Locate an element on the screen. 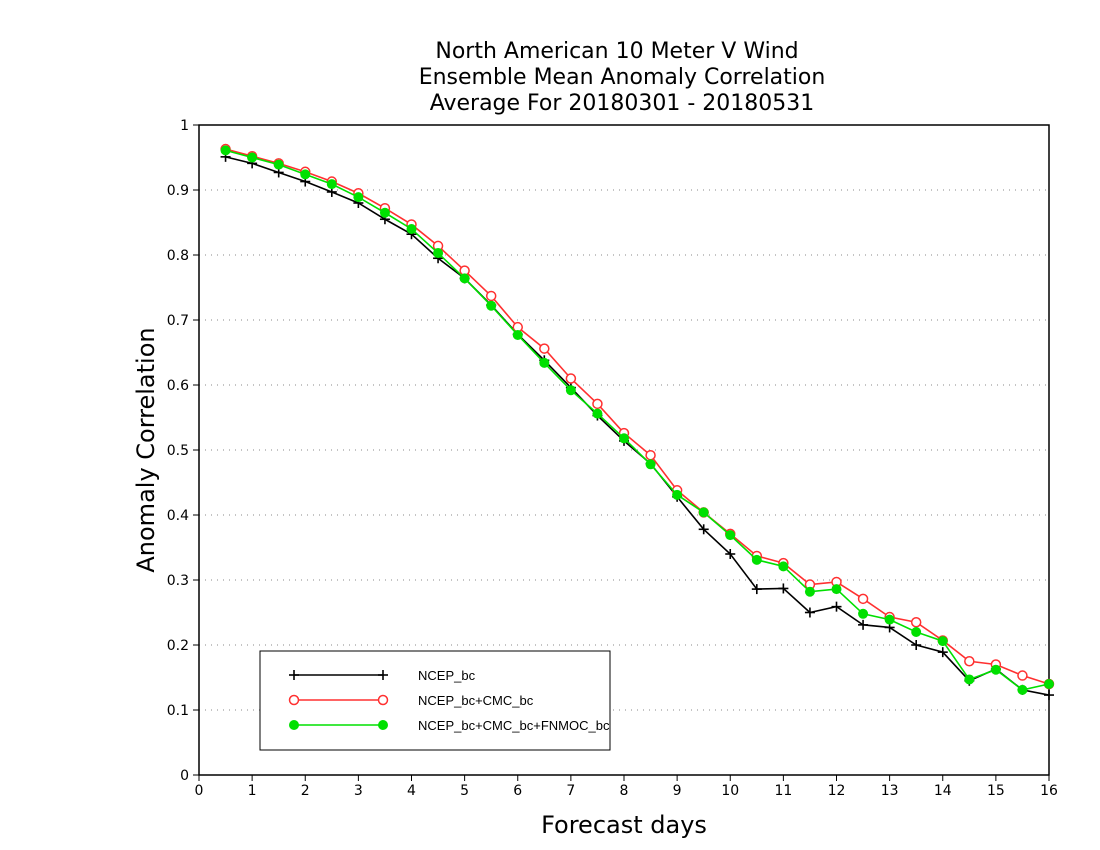  y-tick-label: 0.8 is located at coordinates (178, 256).